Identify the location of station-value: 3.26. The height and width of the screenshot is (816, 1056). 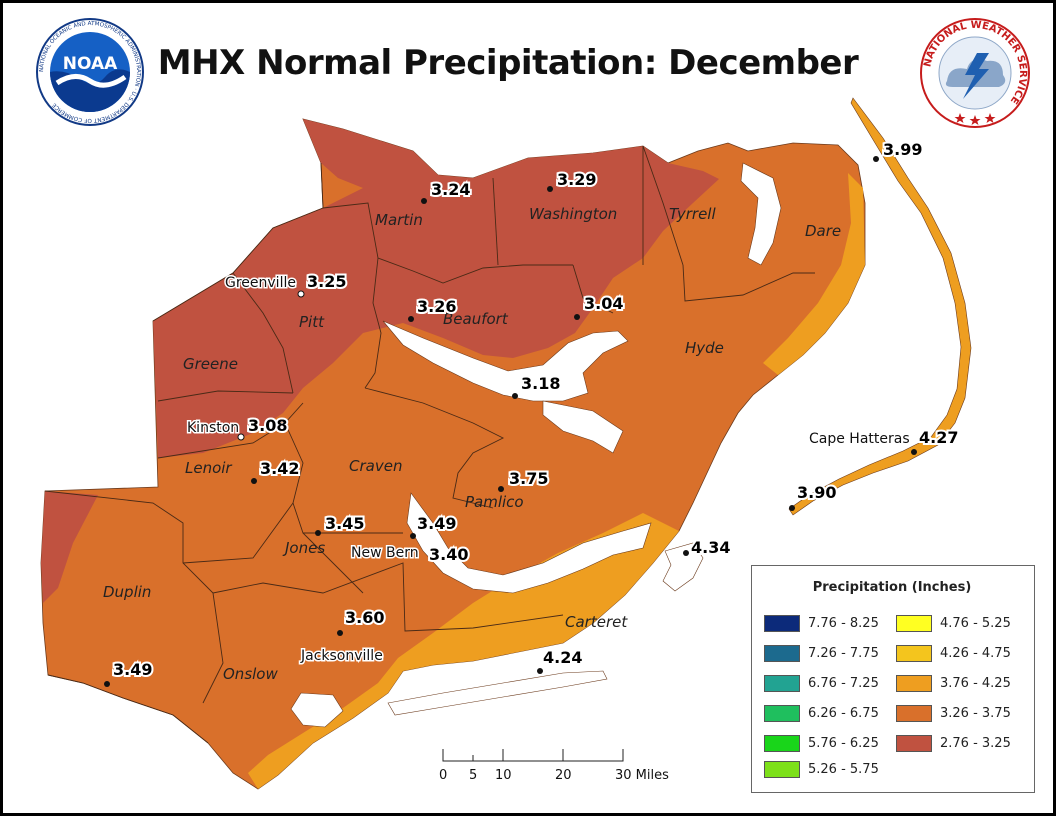
(436, 306).